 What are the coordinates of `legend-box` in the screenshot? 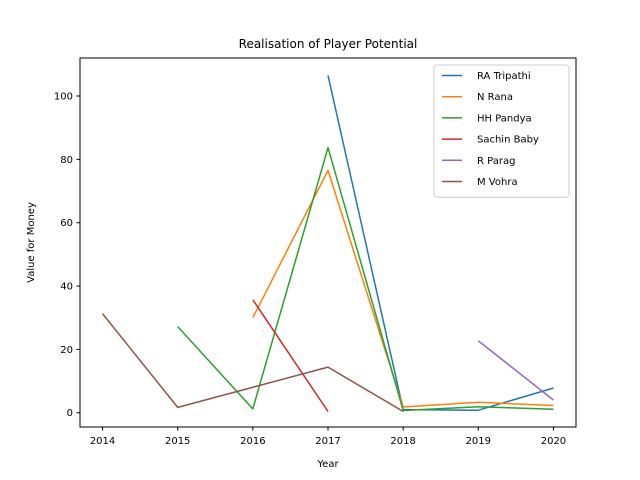 It's located at (501, 131).